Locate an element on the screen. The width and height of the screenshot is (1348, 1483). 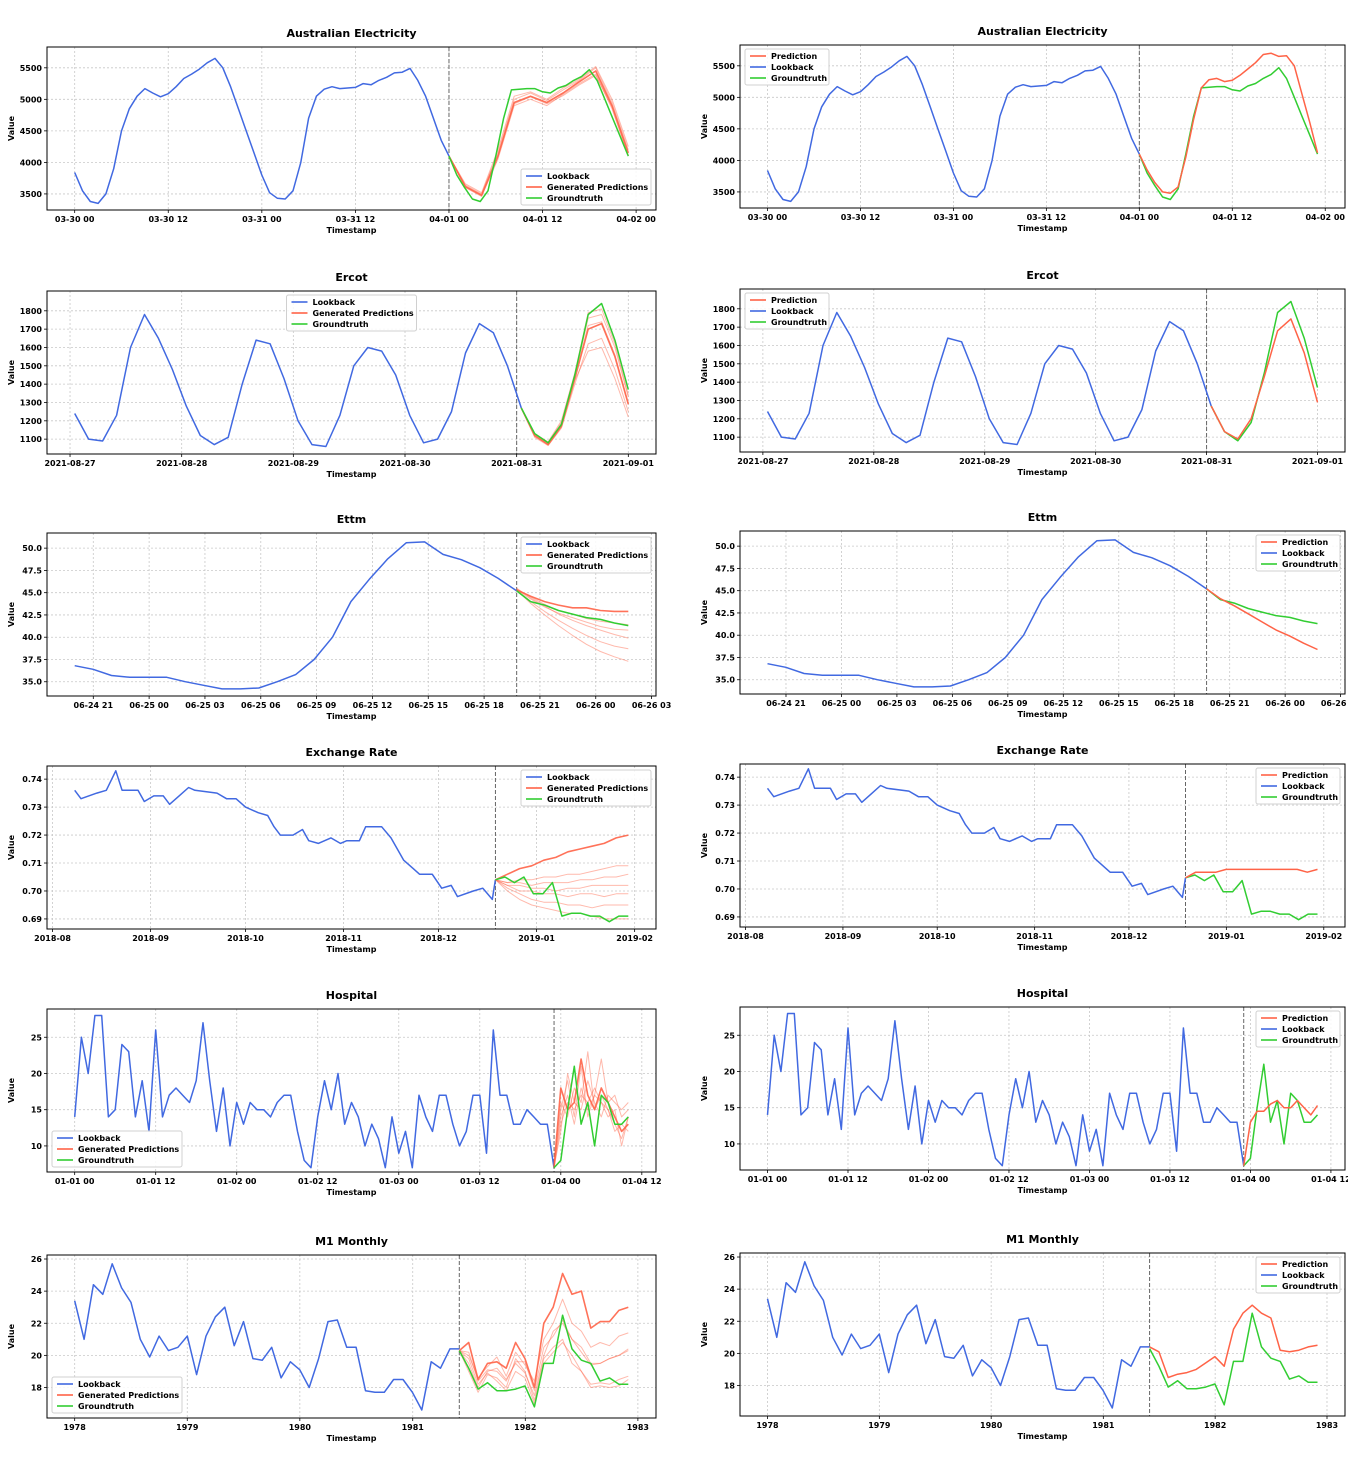
y-tick-label: 4500 is located at coordinates (31, 131).